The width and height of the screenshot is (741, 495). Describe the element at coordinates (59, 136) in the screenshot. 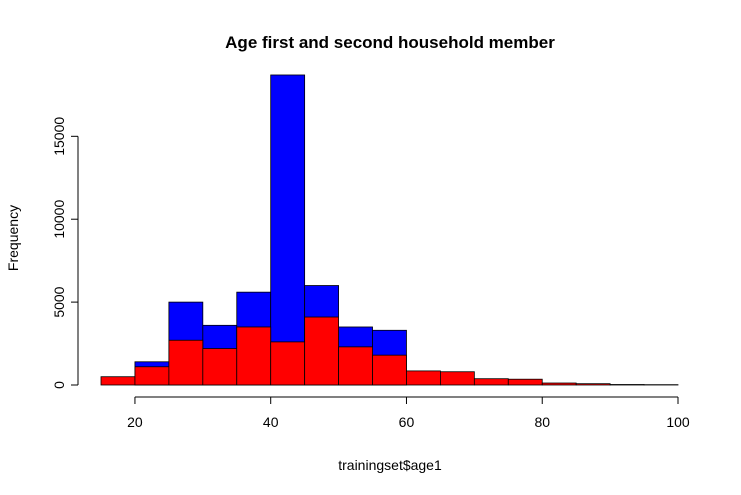

I see `y-tick-label-15000: 15000` at that location.